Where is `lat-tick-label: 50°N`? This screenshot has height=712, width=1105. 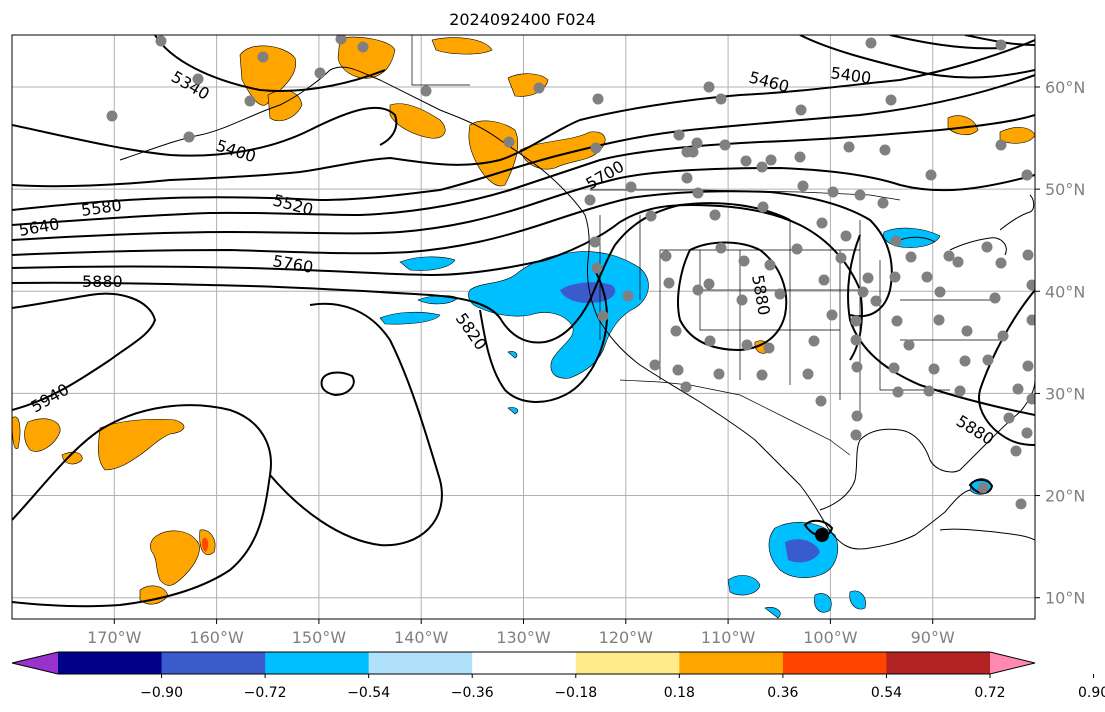 lat-tick-label: 50°N is located at coordinates (1065, 189).